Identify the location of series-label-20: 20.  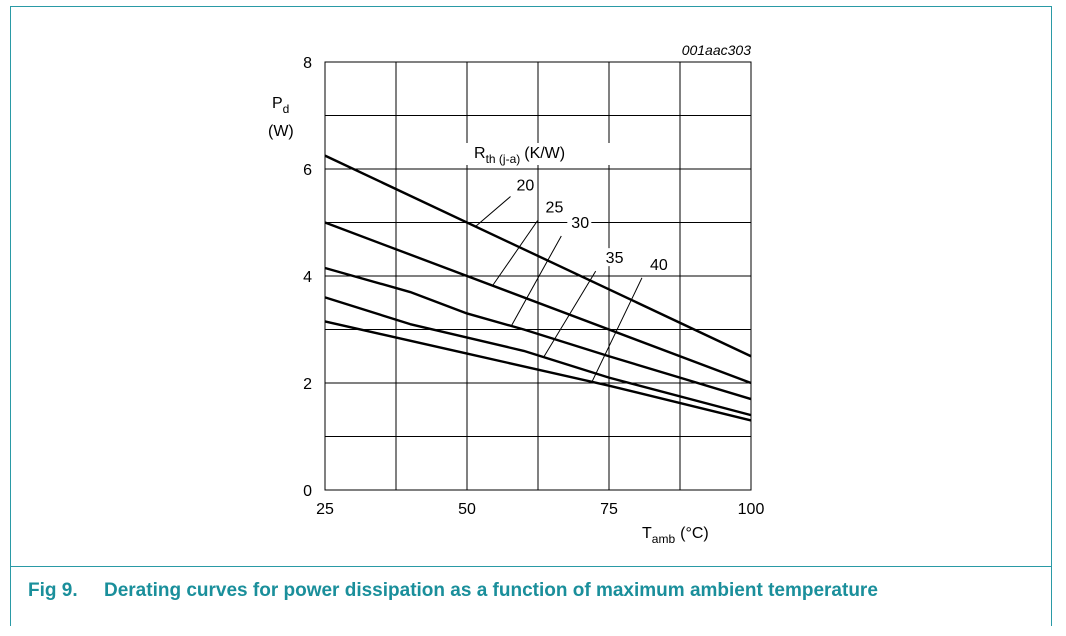
(526, 186).